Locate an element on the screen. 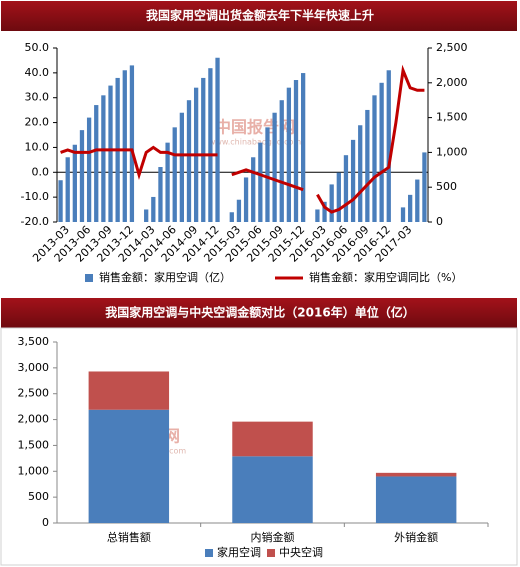  y2-tick-label: 2,500 is located at coordinates (452, 47).